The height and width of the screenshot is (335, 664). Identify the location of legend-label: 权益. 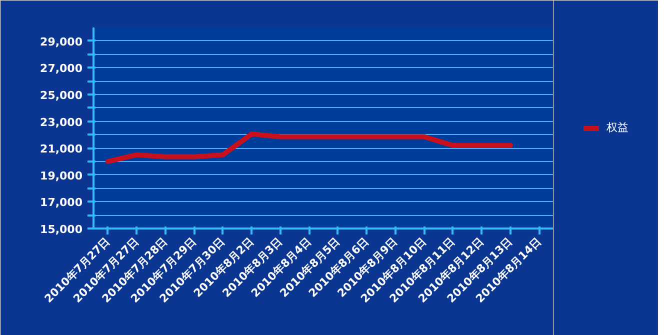
(617, 127).